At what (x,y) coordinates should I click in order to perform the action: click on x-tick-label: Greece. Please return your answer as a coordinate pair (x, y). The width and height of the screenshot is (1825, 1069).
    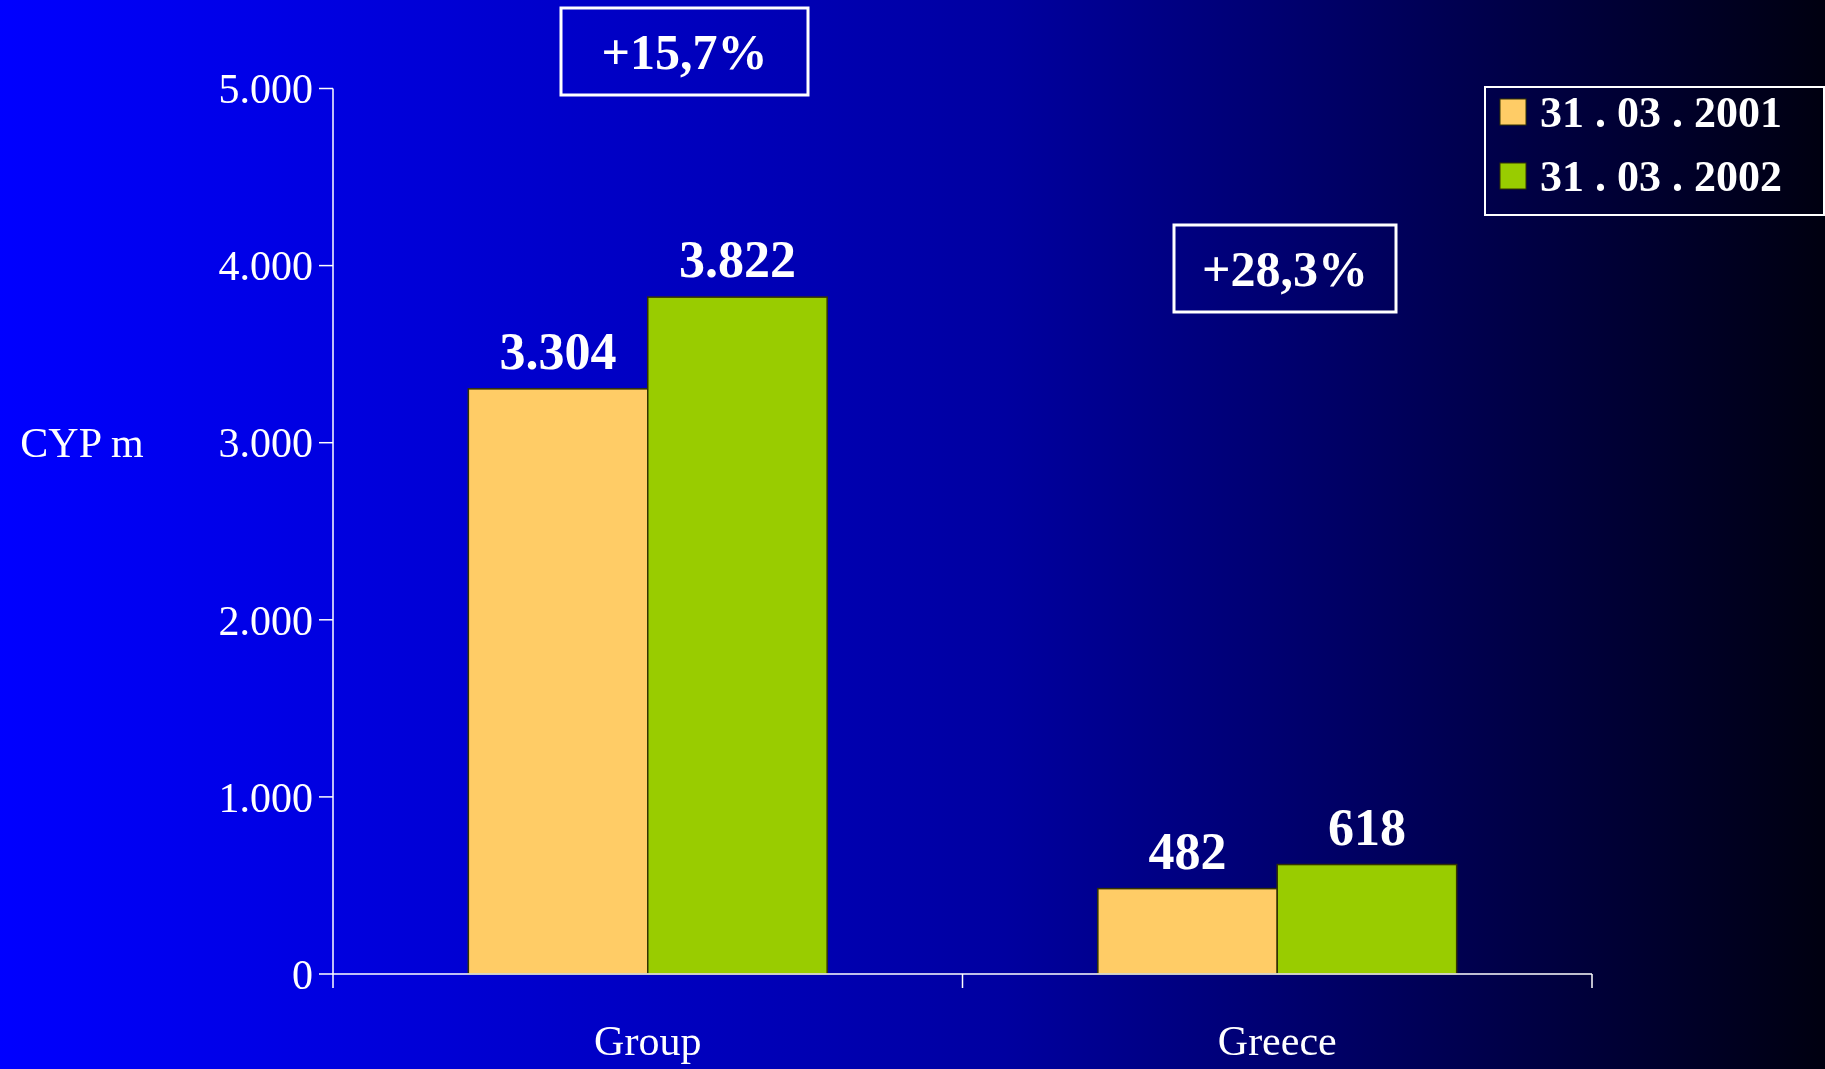
    Looking at the image, I should click on (1277, 1041).